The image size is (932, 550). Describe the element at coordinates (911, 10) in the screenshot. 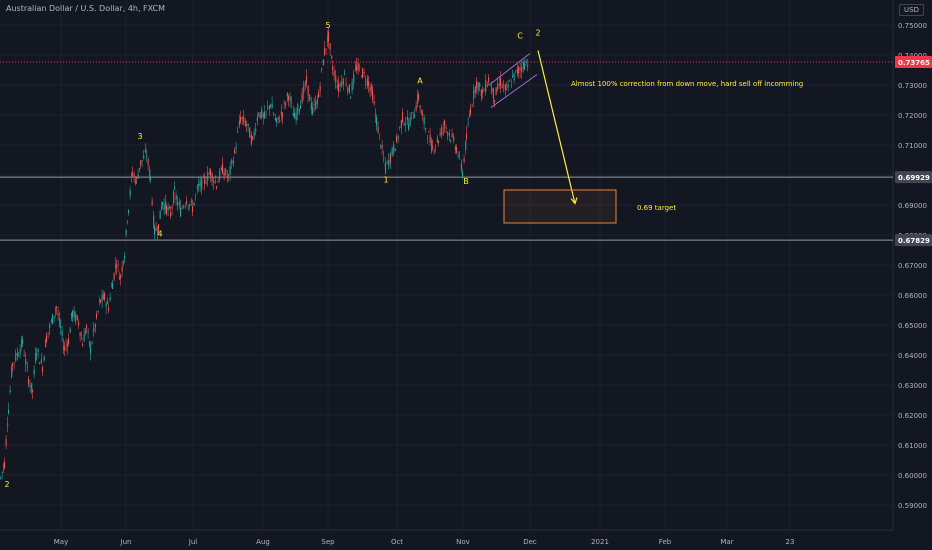

I see `currency-button: USD` at that location.